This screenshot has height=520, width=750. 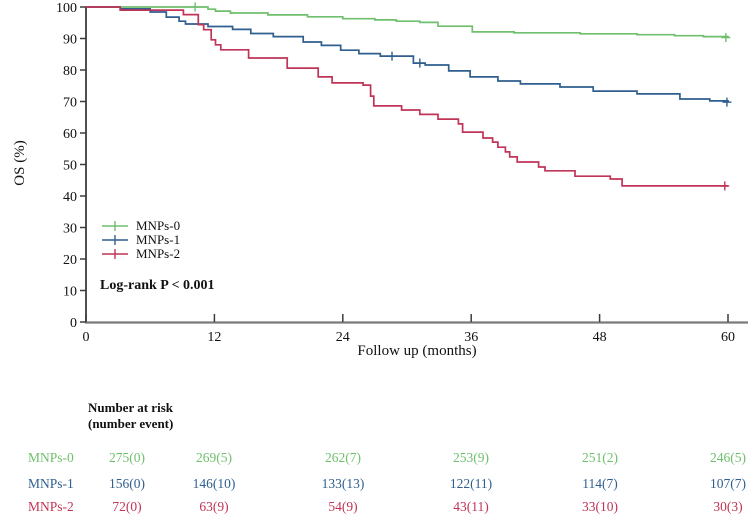 What do you see at coordinates (600, 457) in the screenshot?
I see `risk-cell: 251(2)` at bounding box center [600, 457].